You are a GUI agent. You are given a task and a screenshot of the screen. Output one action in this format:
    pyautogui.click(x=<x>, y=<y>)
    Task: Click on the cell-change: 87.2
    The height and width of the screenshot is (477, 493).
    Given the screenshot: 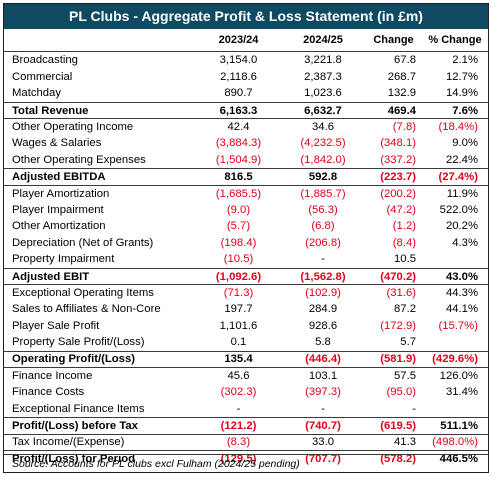 What is the action you would take?
    pyautogui.click(x=405, y=309)
    